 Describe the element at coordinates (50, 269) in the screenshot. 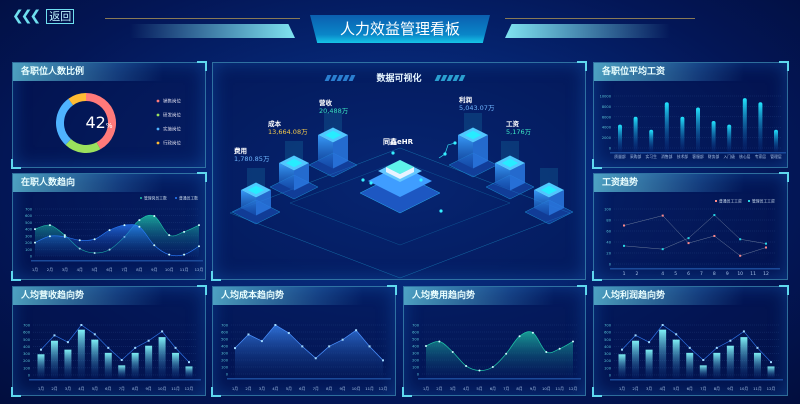

I see `x-tick-label: 2月` at that location.